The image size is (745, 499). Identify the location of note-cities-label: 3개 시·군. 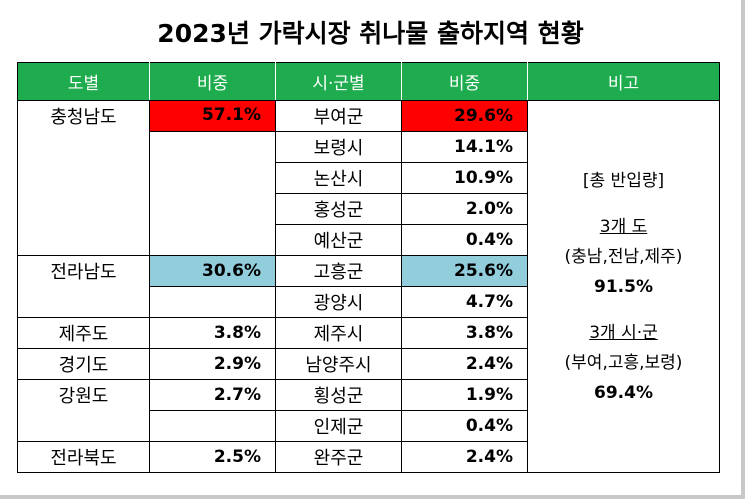
(623, 332).